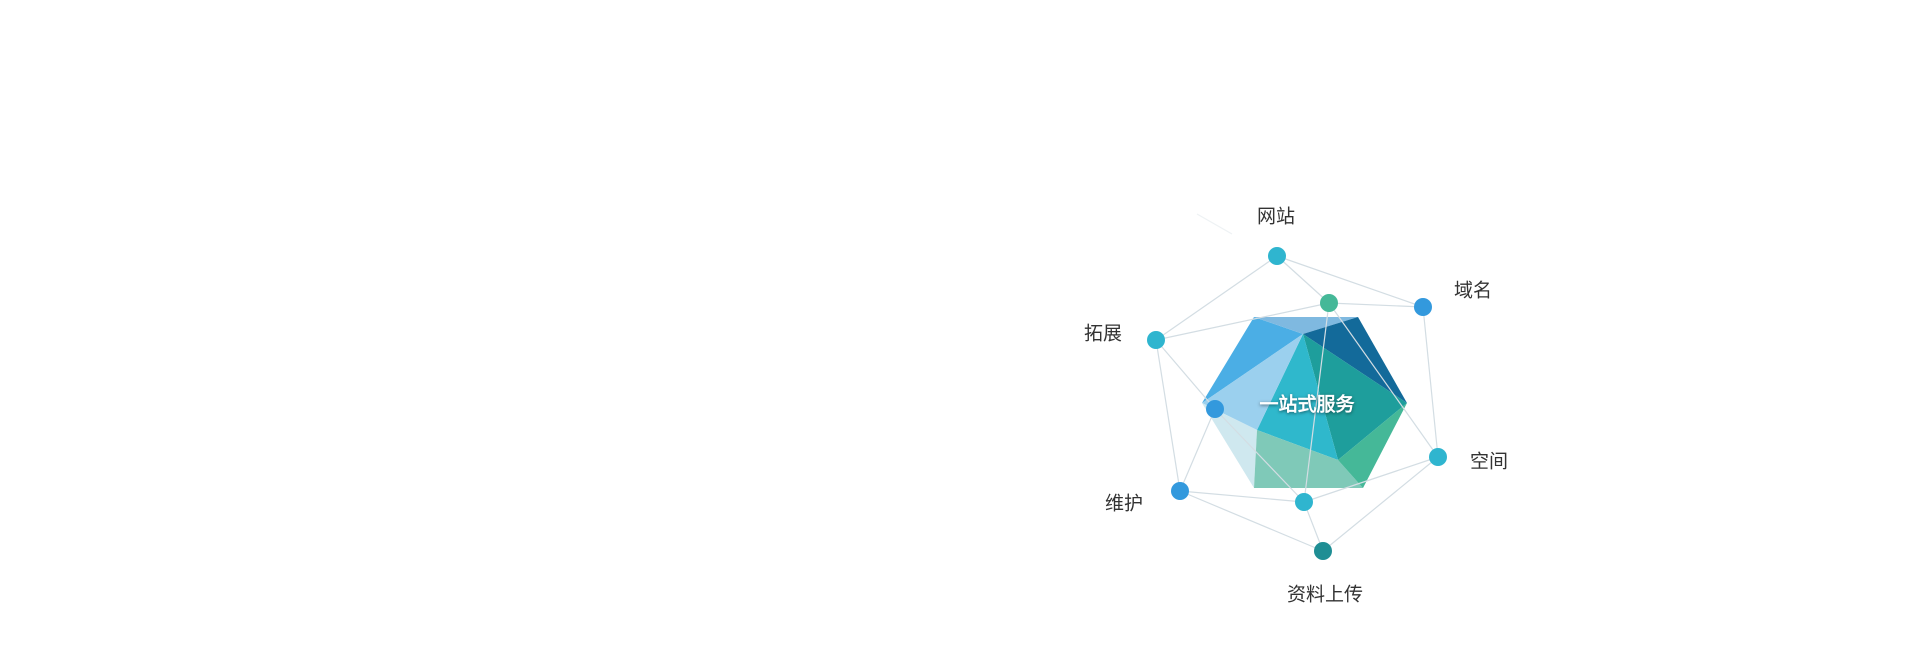 The height and width of the screenshot is (669, 1920). I want to click on node-t, so click(1156, 340).